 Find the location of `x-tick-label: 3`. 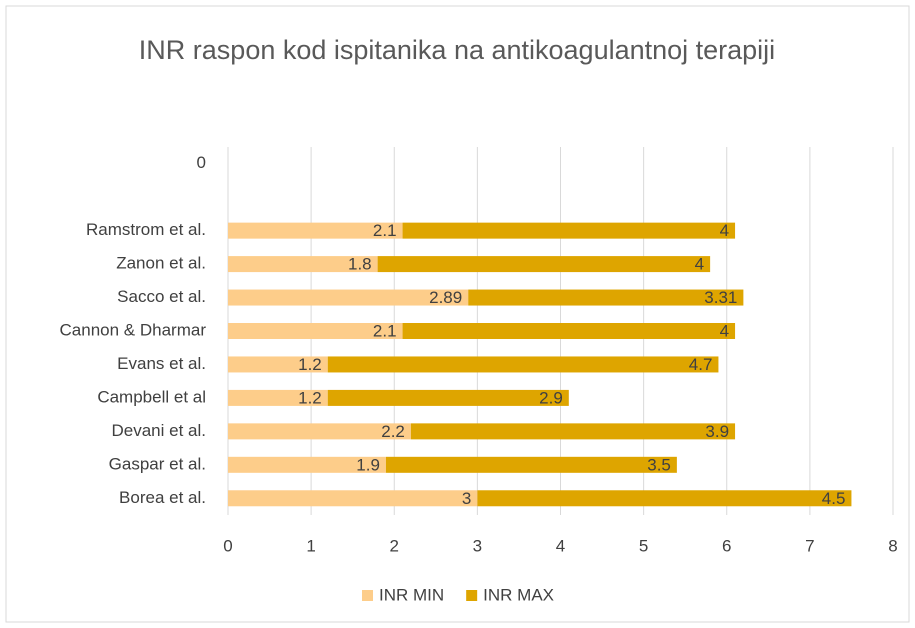

x-tick-label: 3 is located at coordinates (477, 545).